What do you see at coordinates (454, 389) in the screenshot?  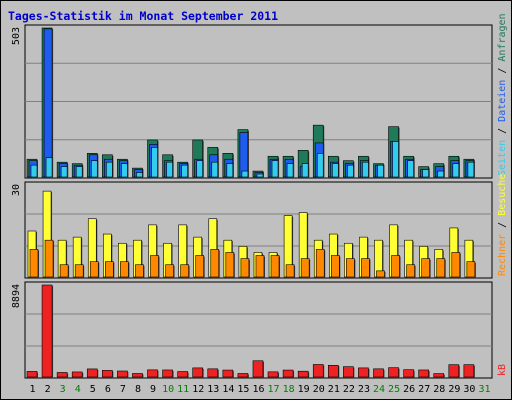 I see `x-label-day-29: 29` at bounding box center [454, 389].